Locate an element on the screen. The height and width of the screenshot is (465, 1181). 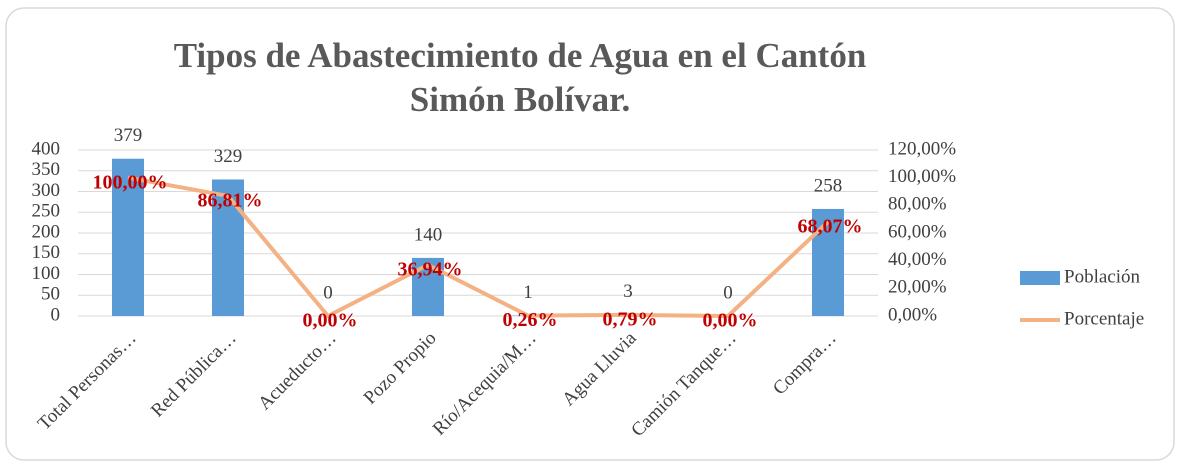
y-tick-label: 100 is located at coordinates (46, 273).